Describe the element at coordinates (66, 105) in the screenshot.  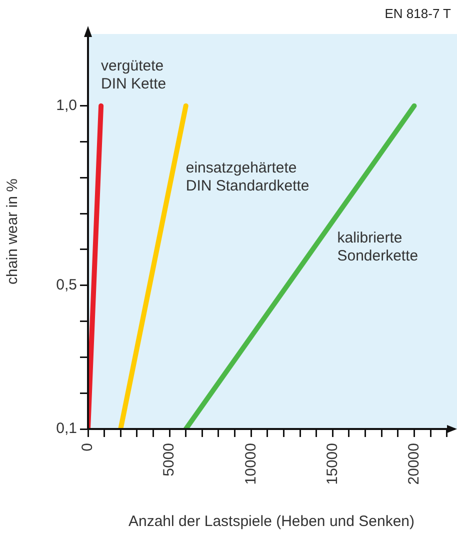
I see `y-tick-label: 1,0` at that location.